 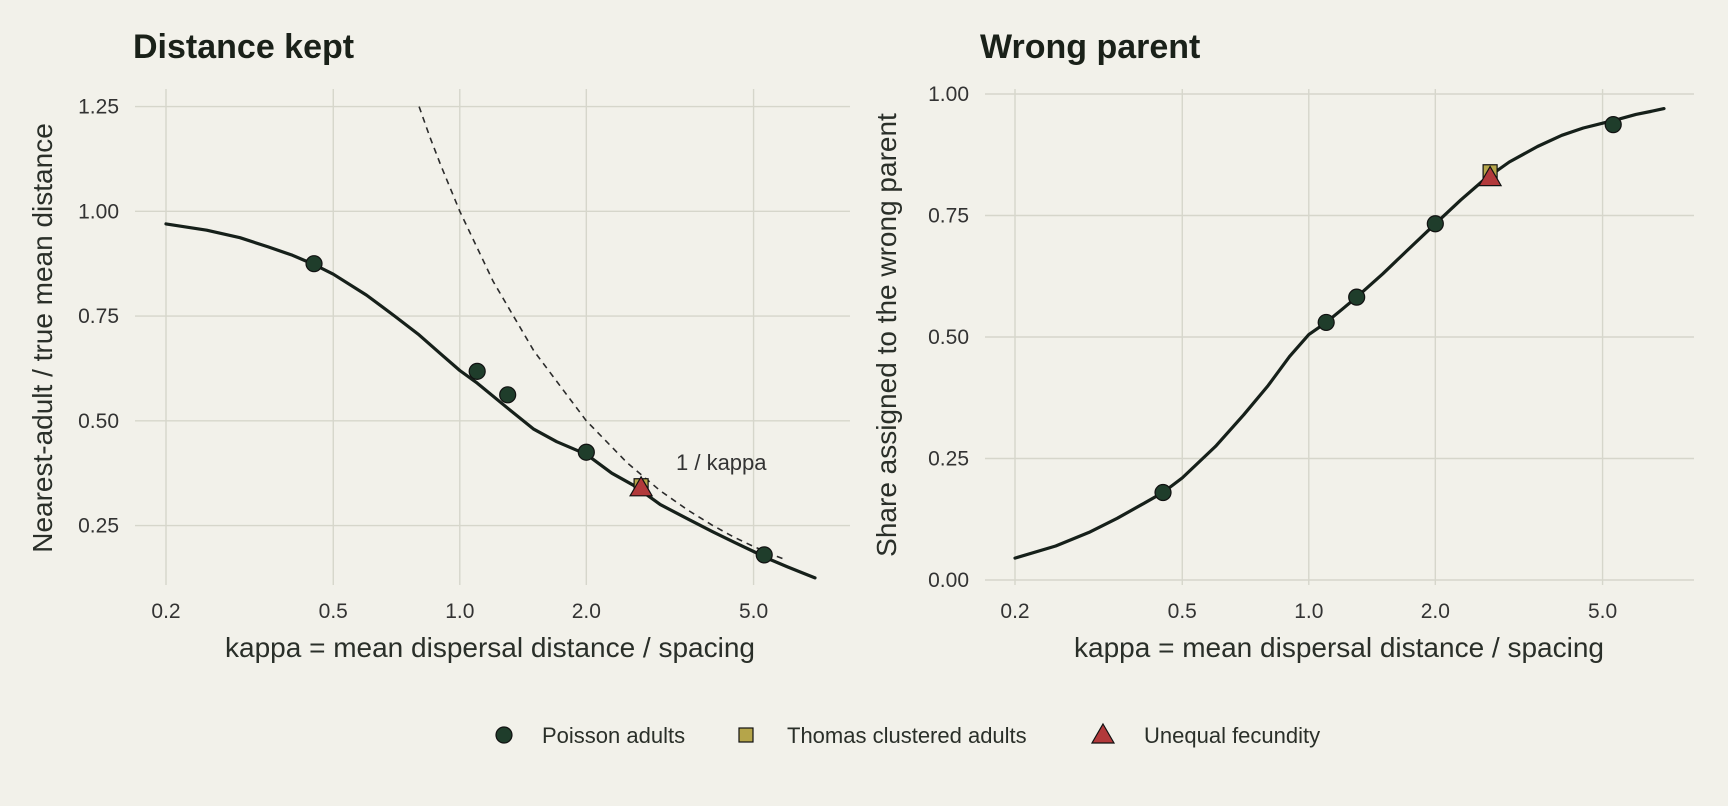 I want to click on legend-label: Thomas clustered adults, so click(x=907, y=735).